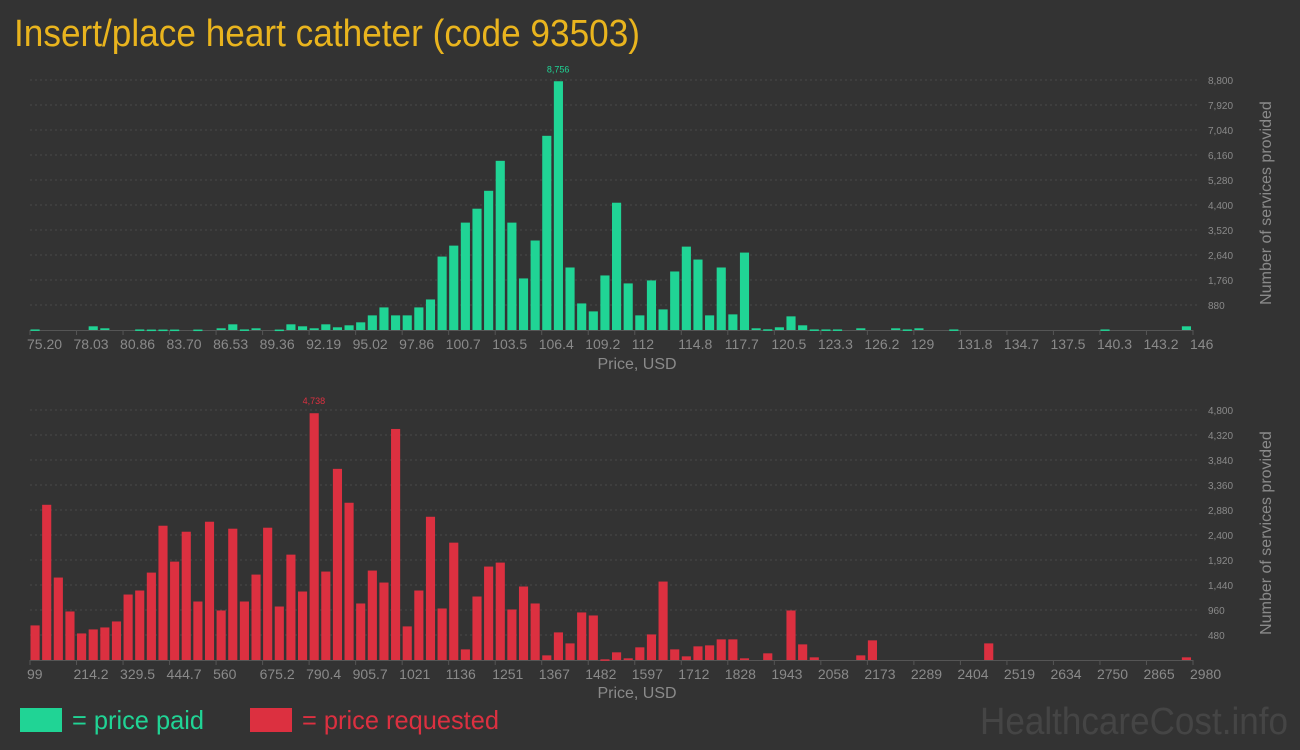  Describe the element at coordinates (972, 674) in the screenshot. I see `x-tick-label: 2404` at that location.